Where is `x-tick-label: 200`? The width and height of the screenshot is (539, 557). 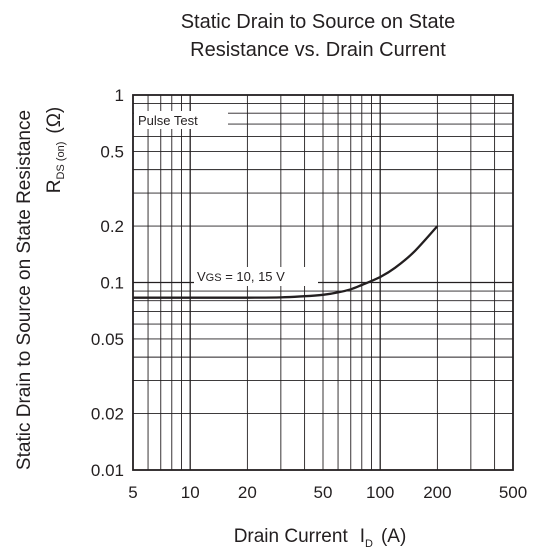 x-tick-label: 200 is located at coordinates (437, 492).